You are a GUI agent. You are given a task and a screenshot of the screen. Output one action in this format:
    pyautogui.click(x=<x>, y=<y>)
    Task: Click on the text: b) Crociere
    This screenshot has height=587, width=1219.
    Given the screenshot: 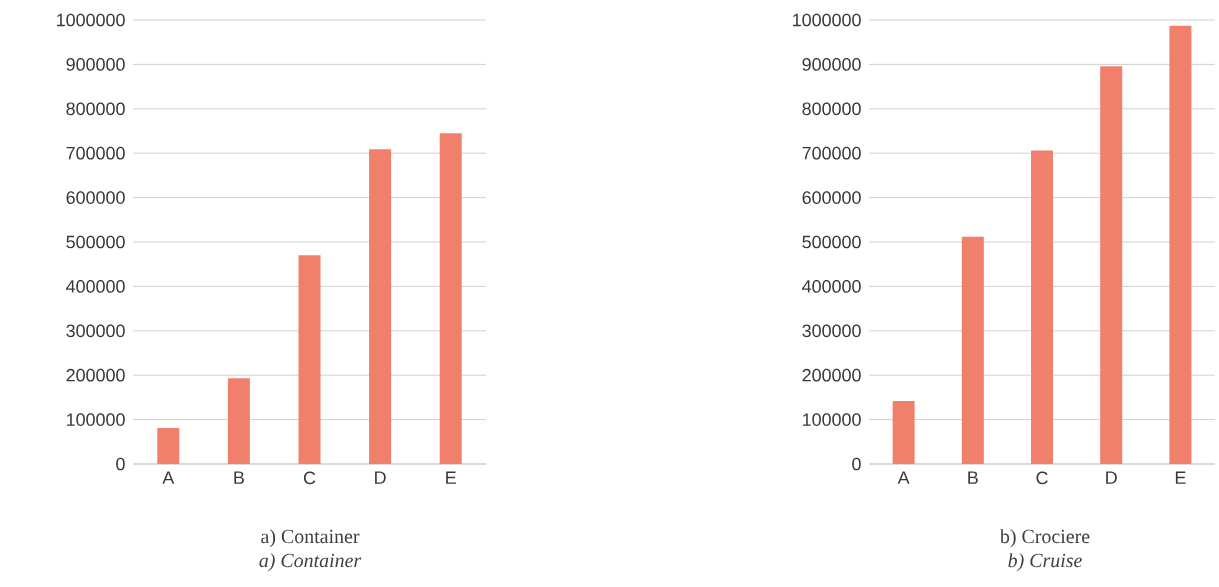 What is the action you would take?
    pyautogui.click(x=1044, y=538)
    